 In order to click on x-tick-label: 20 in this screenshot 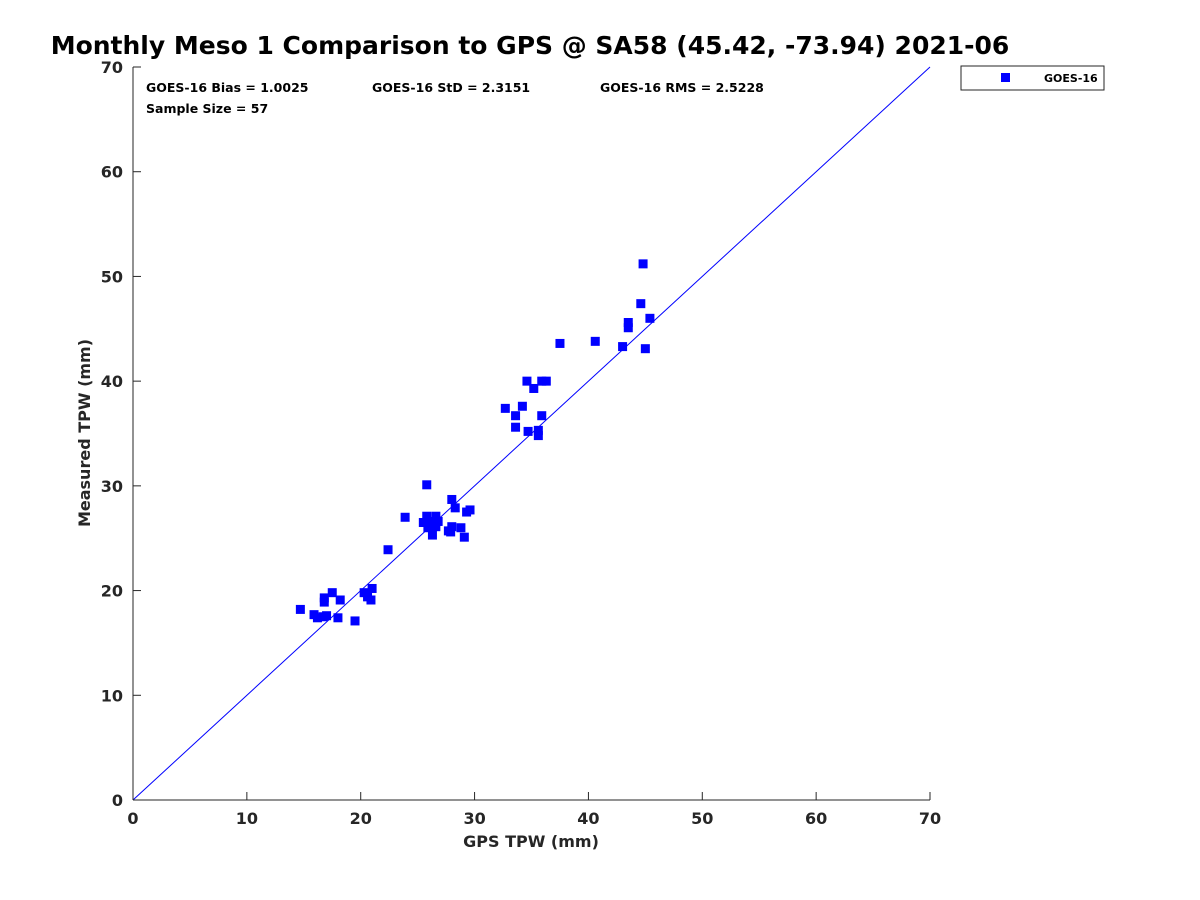, I will do `click(361, 818)`.